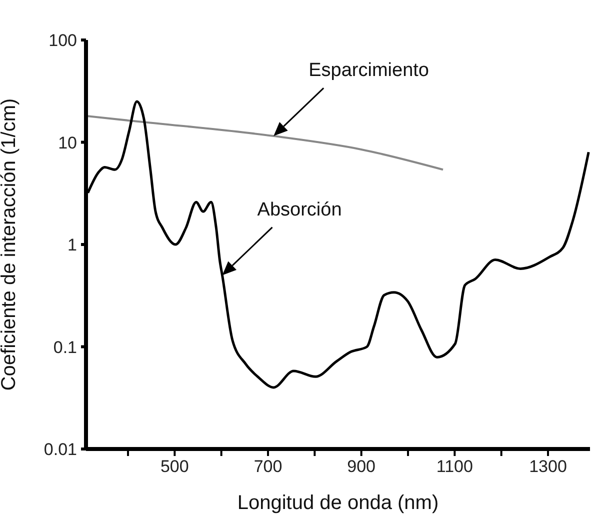 The image size is (595, 529). Describe the element at coordinates (60, 450) in the screenshot. I see `y-tick-label: 0.01` at that location.